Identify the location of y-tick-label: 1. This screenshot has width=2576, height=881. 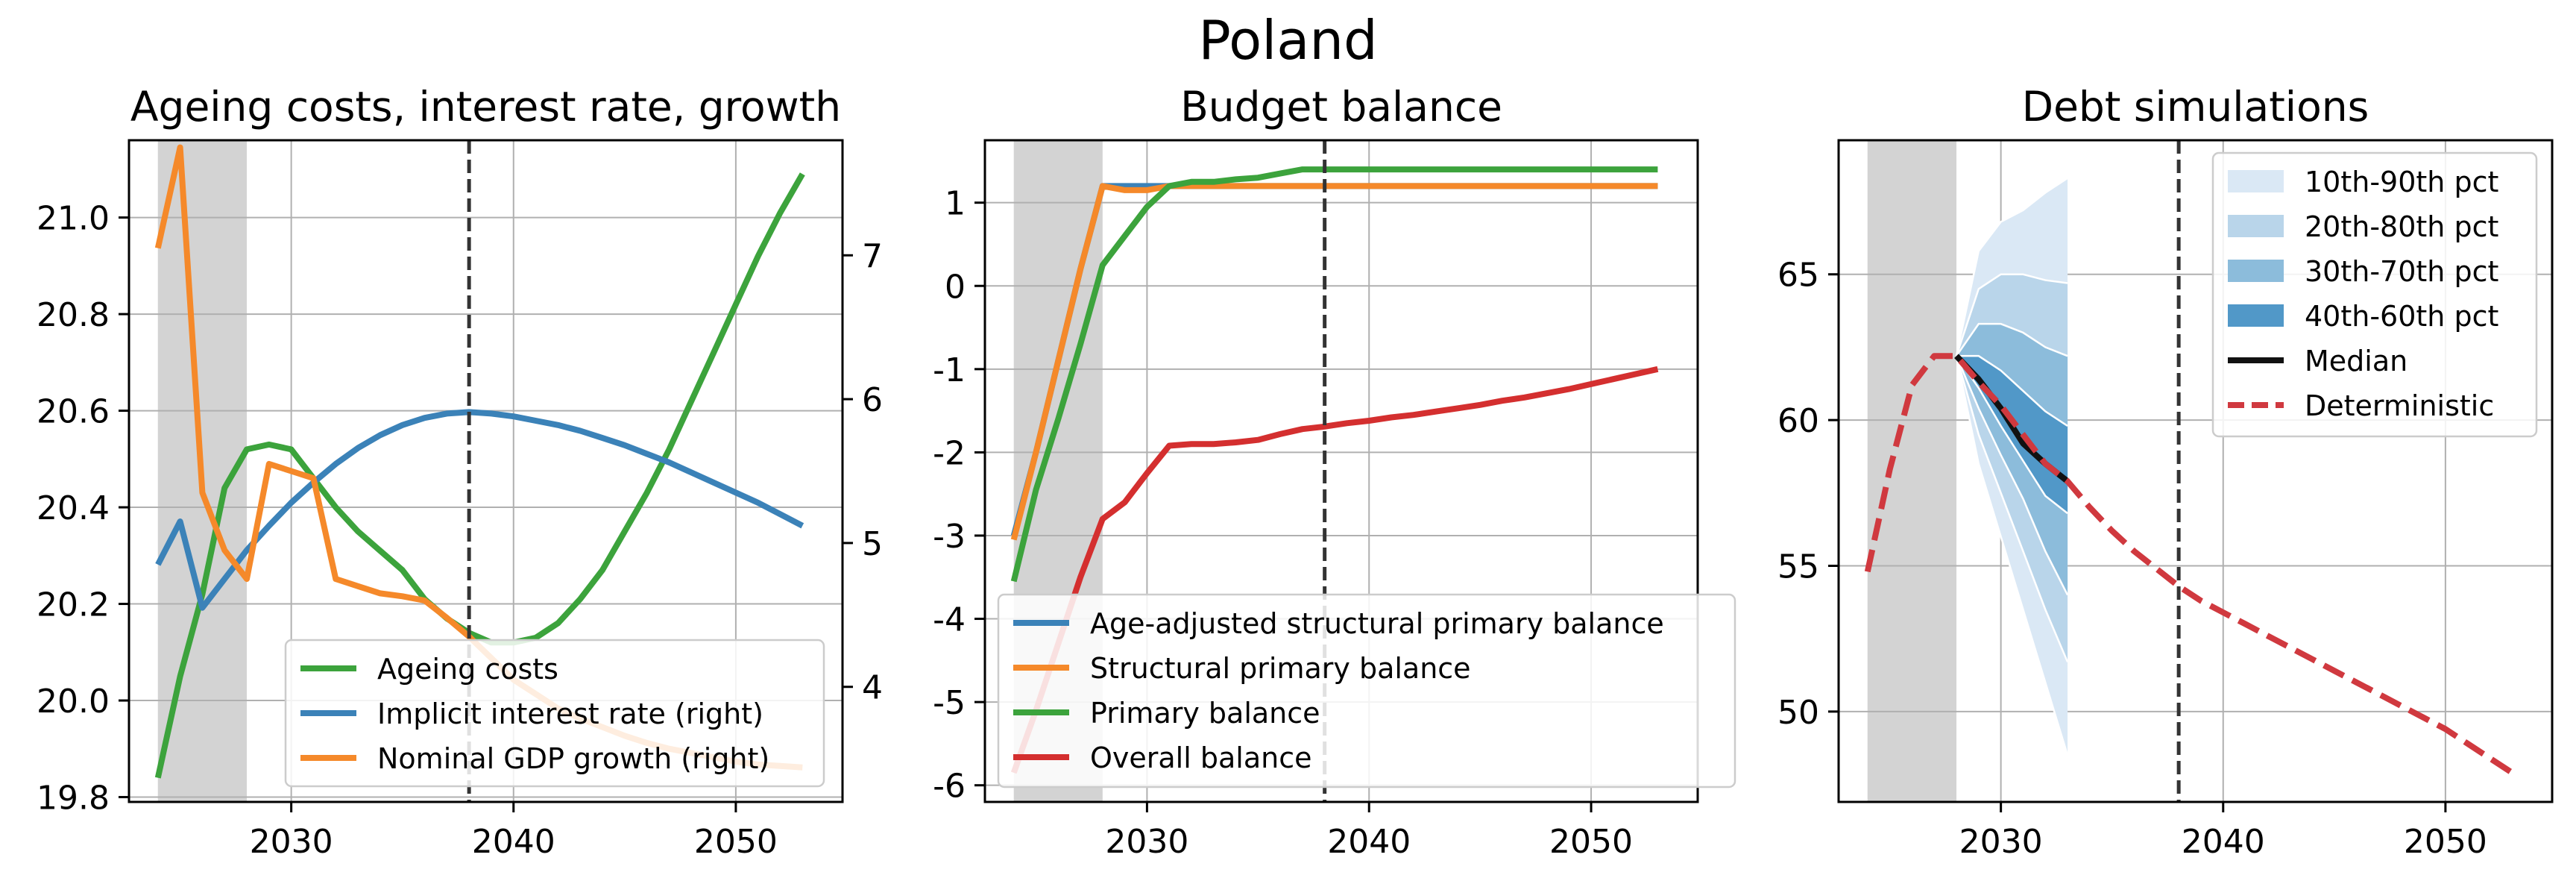
(956, 204).